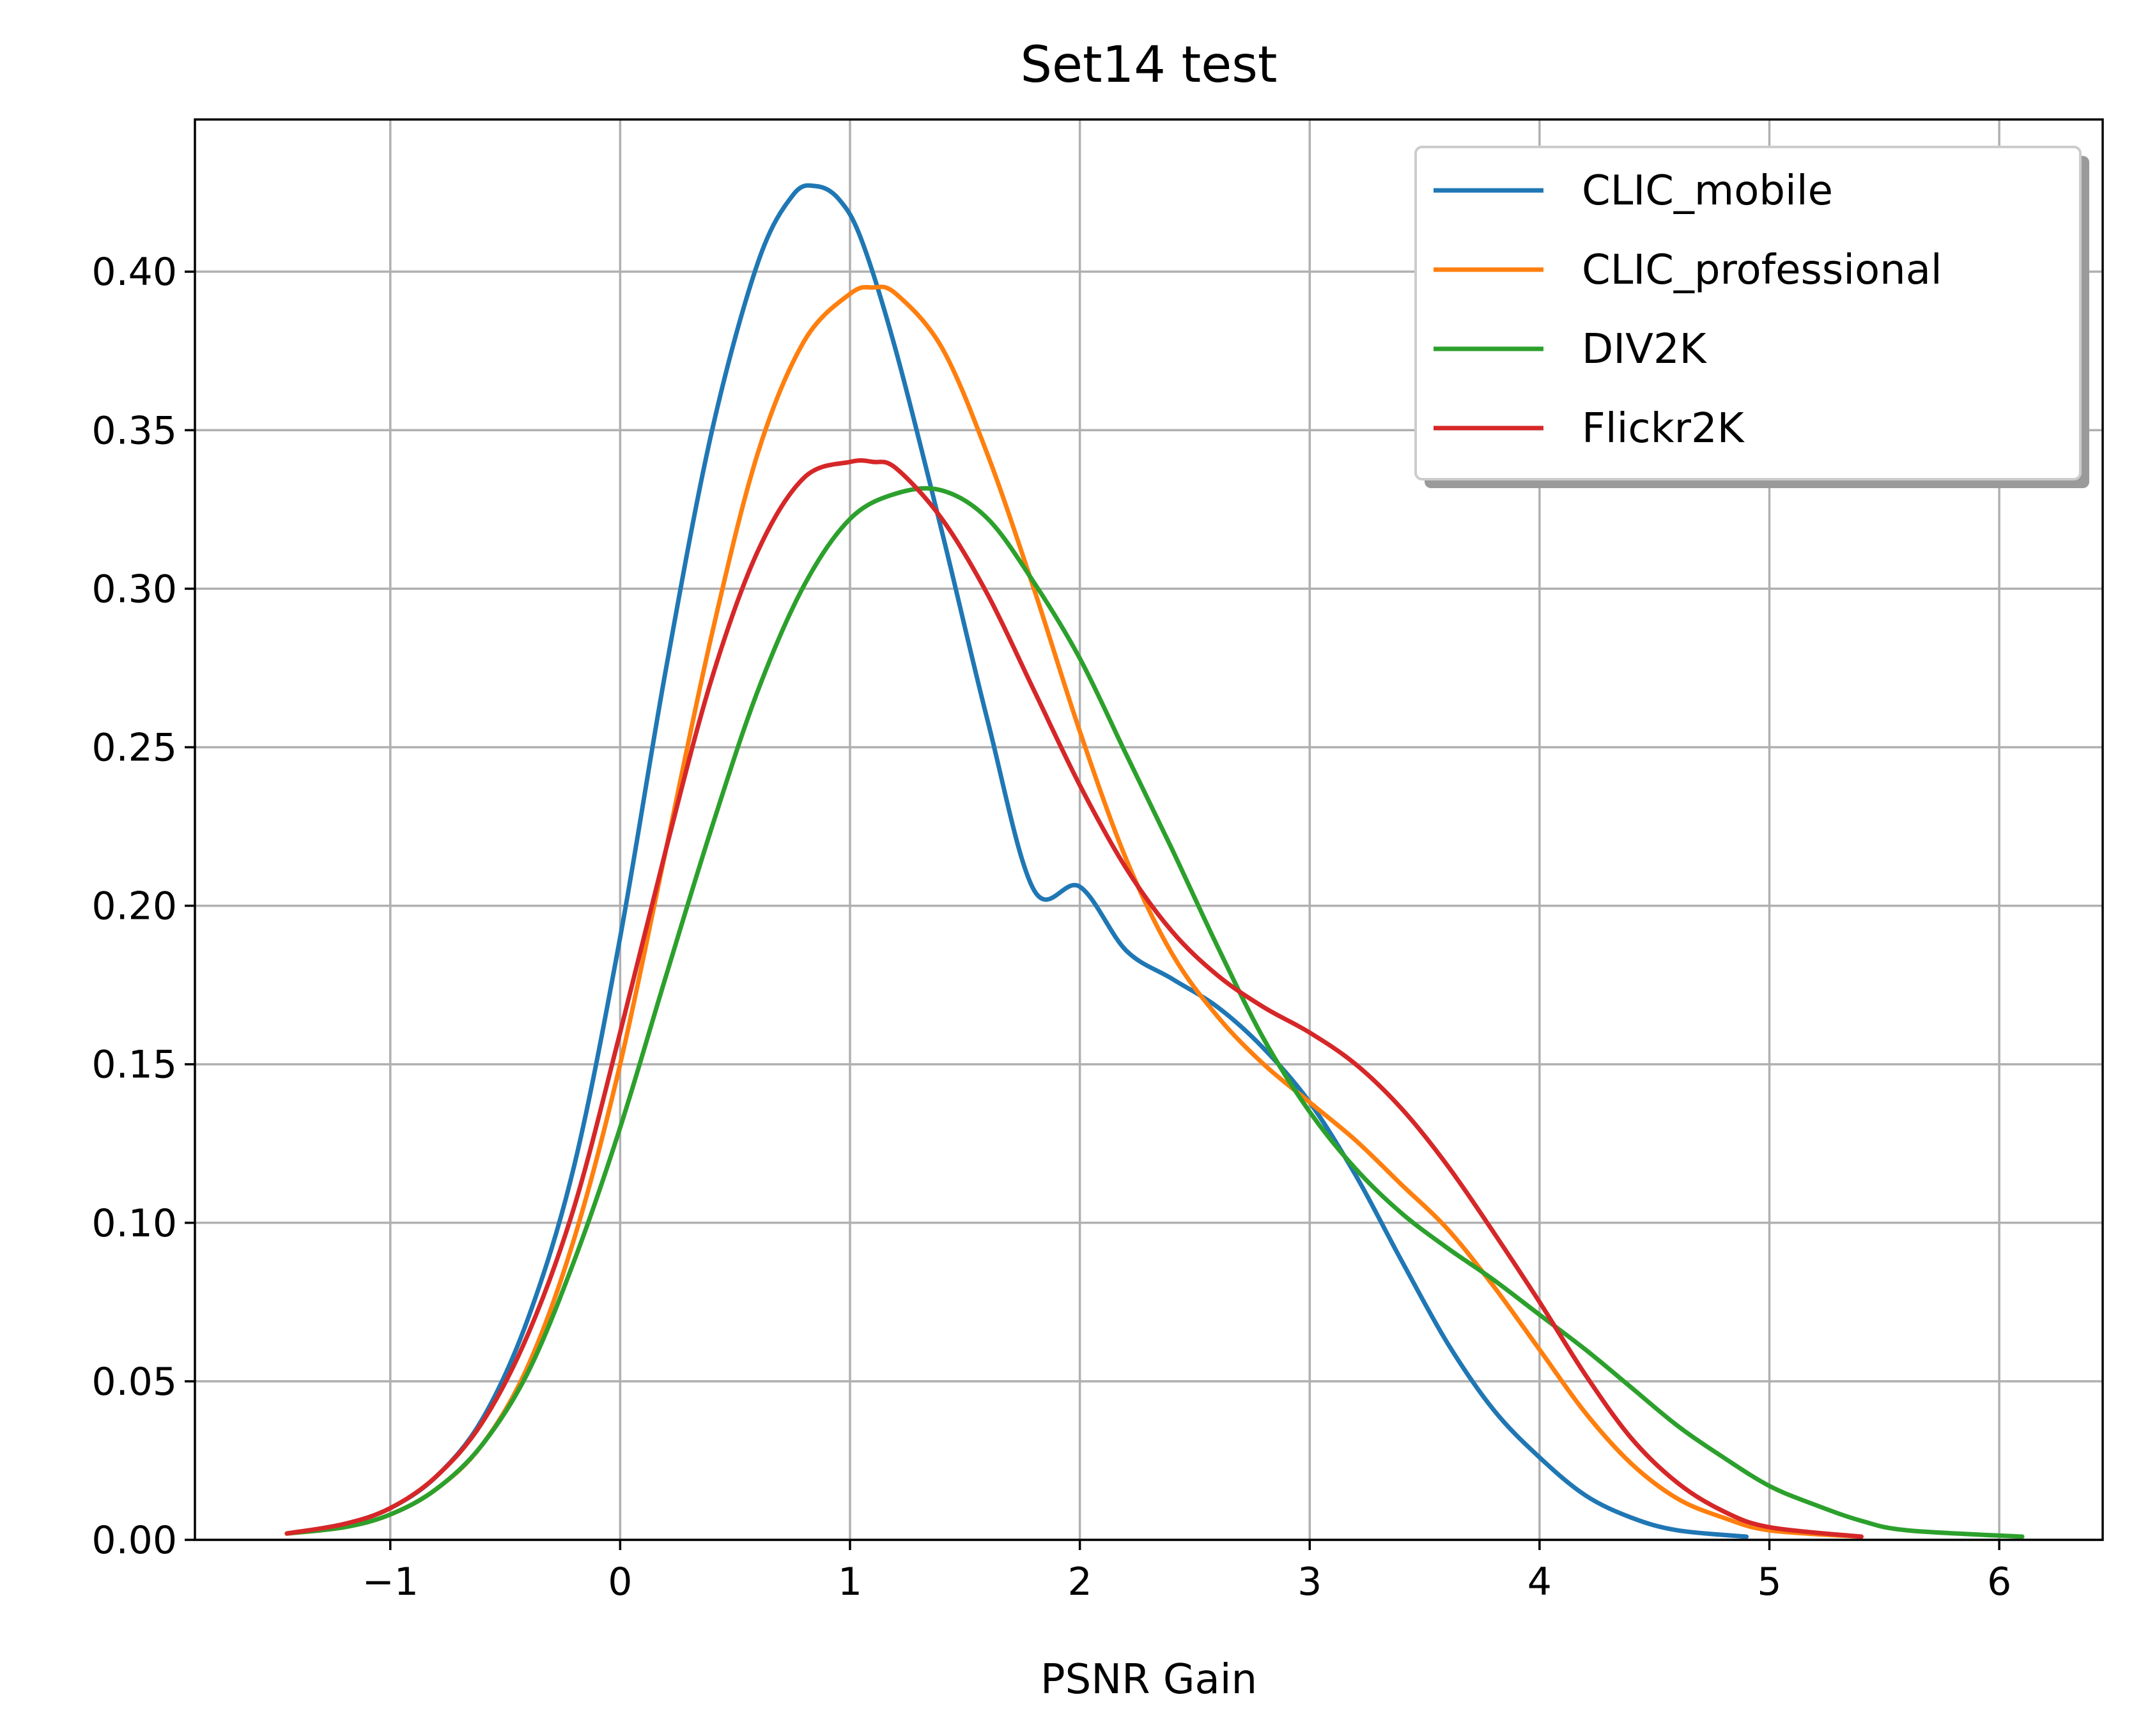 Image resolution: width=2134 pixels, height=1736 pixels. I want to click on y-tick-label: 0.40, so click(134, 272).